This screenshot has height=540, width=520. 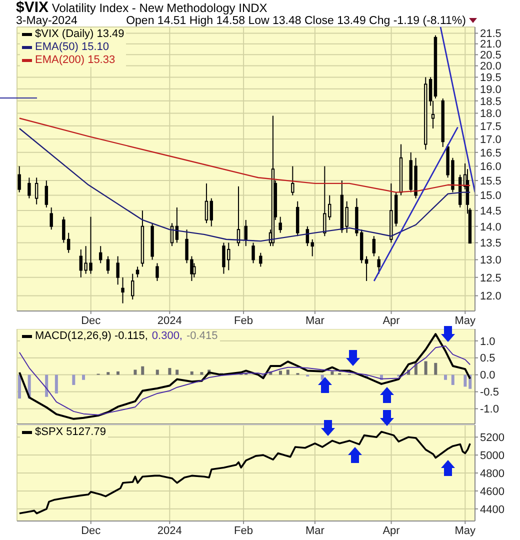 What do you see at coordinates (75, 60) in the screenshot?
I see `legend-label: EMA(200) 15.33` at bounding box center [75, 60].